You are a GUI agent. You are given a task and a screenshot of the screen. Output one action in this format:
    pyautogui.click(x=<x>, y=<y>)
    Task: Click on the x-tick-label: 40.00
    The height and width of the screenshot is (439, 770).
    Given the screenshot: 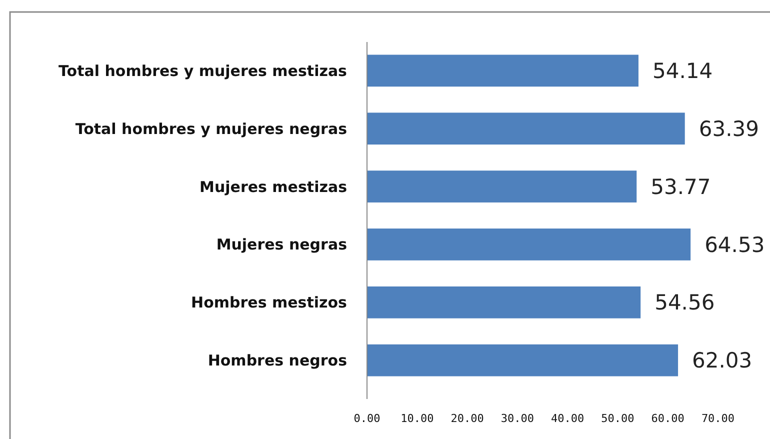 What is the action you would take?
    pyautogui.click(x=567, y=418)
    